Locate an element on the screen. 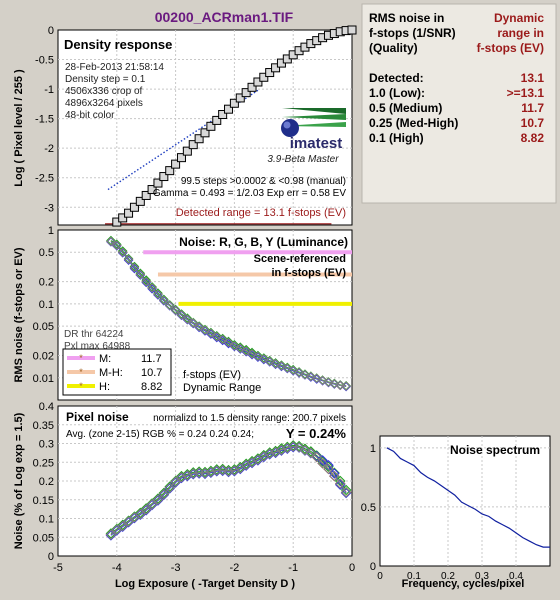 The image size is (560, 600). density-title: Density response is located at coordinates (118, 44).